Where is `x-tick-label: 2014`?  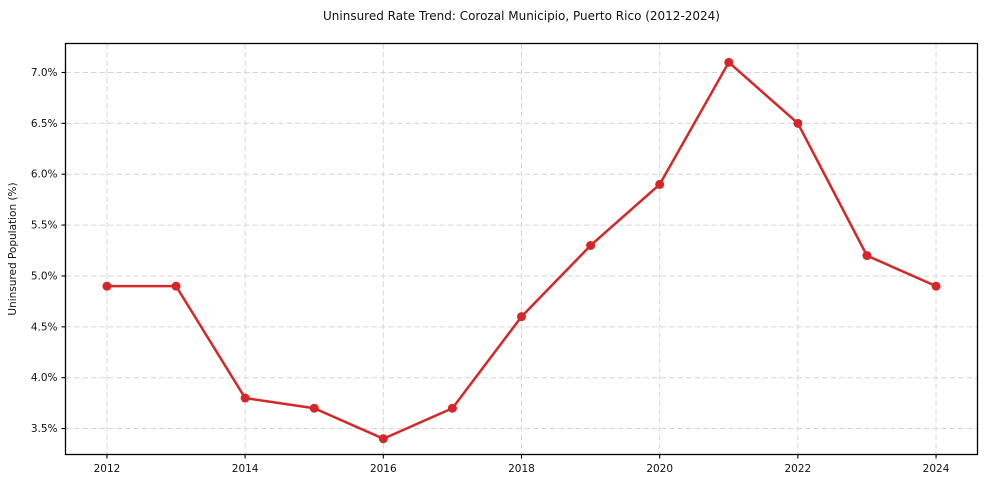
x-tick-label: 2014 is located at coordinates (245, 469).